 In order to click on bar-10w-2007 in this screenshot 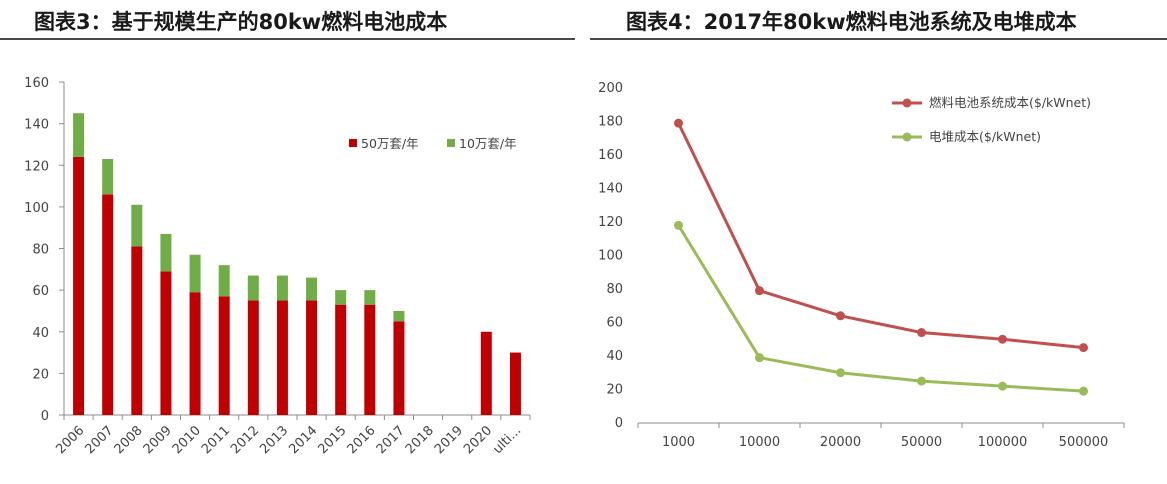, I will do `click(108, 177)`.